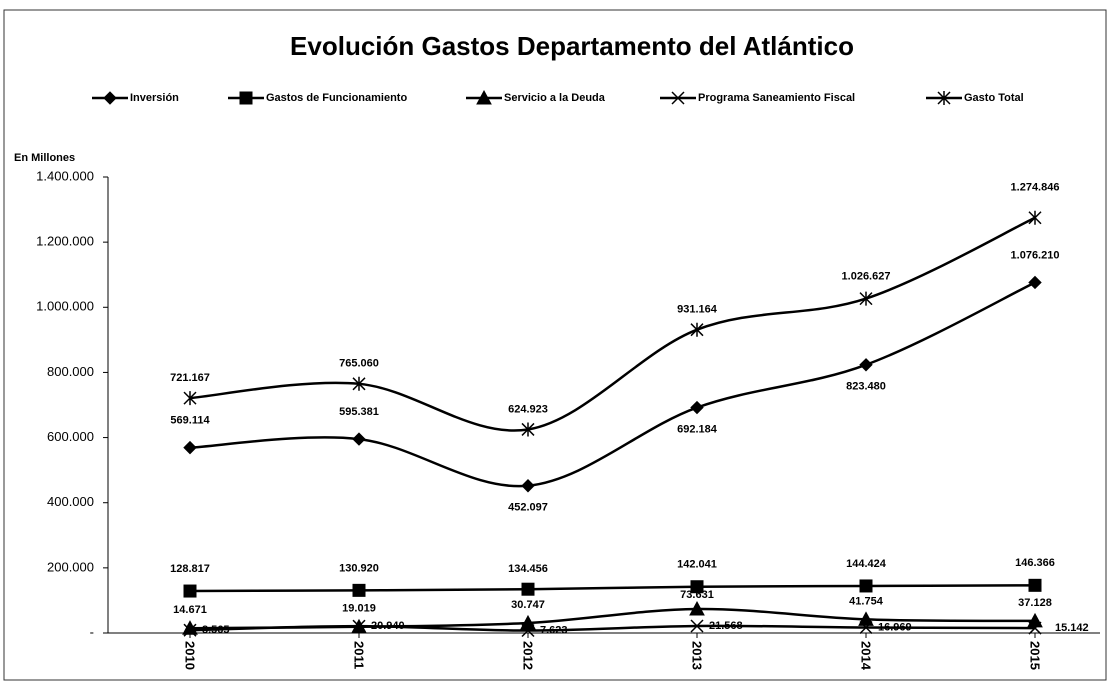 This screenshot has height=684, width=1110. Describe the element at coordinates (359, 568) in the screenshot. I see `data-label: 130.920` at that location.